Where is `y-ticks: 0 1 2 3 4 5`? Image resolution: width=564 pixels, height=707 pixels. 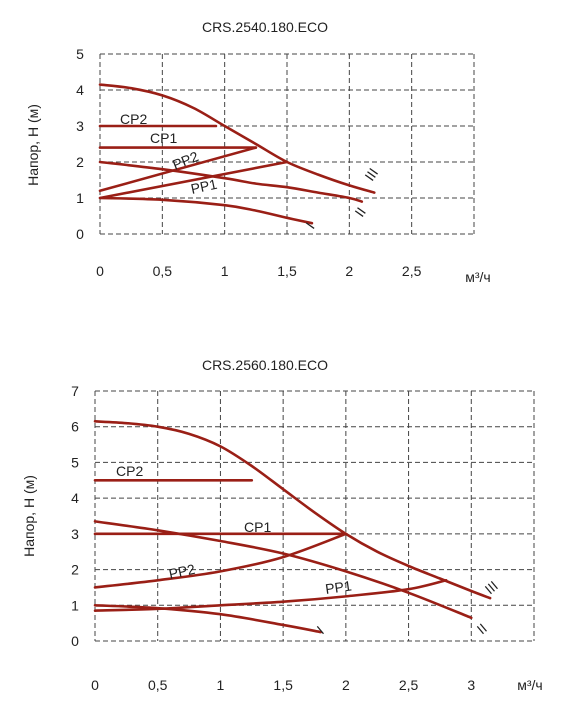
y-ticks: 0 1 2 3 4 5 is located at coordinates (80, 144).